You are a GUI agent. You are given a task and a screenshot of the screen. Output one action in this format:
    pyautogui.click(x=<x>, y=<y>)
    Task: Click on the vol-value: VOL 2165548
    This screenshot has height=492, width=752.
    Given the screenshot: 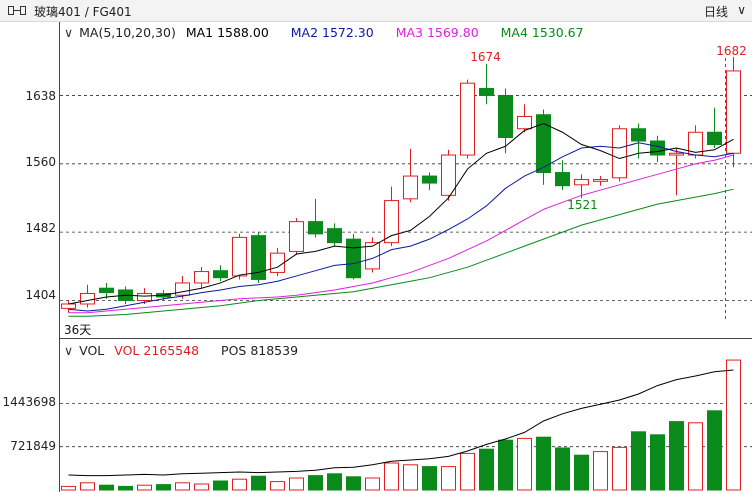 What is the action you would take?
    pyautogui.click(x=157, y=350)
    